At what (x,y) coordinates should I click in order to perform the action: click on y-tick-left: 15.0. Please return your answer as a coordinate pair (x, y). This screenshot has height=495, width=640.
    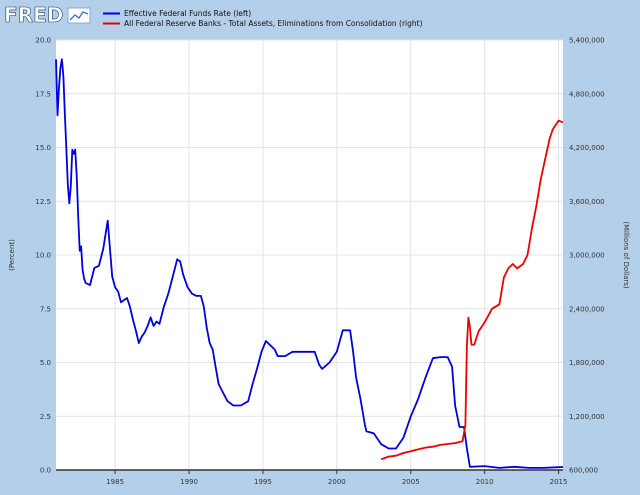
    Looking at the image, I should click on (43, 148).